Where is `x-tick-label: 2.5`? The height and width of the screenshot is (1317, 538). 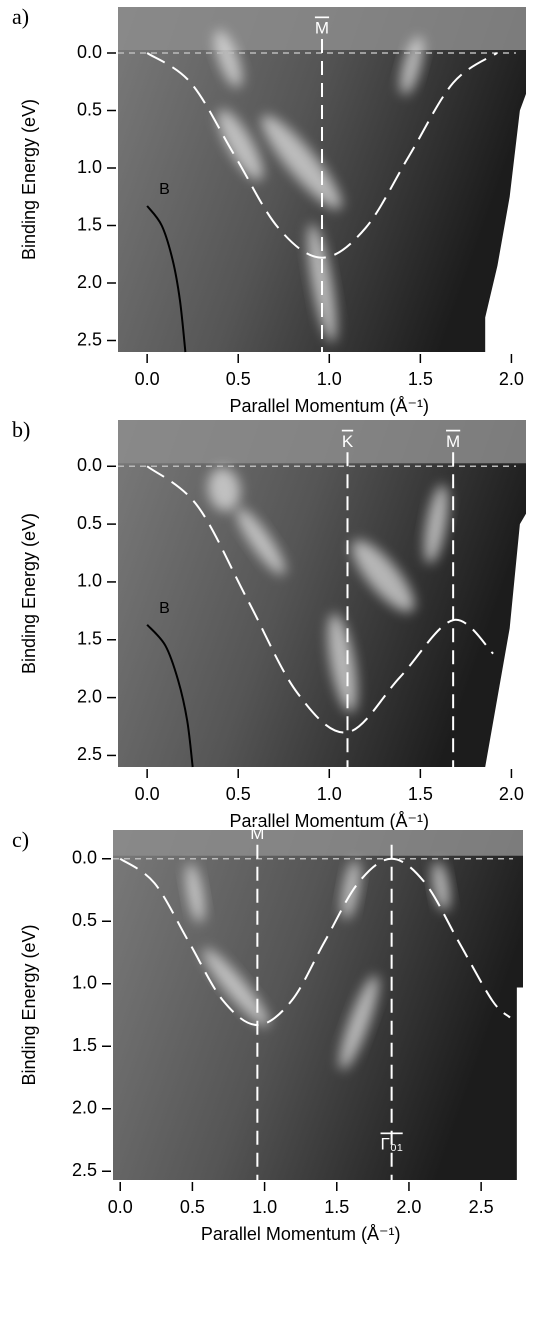
x-tick-label: 2.5 is located at coordinates (481, 1207).